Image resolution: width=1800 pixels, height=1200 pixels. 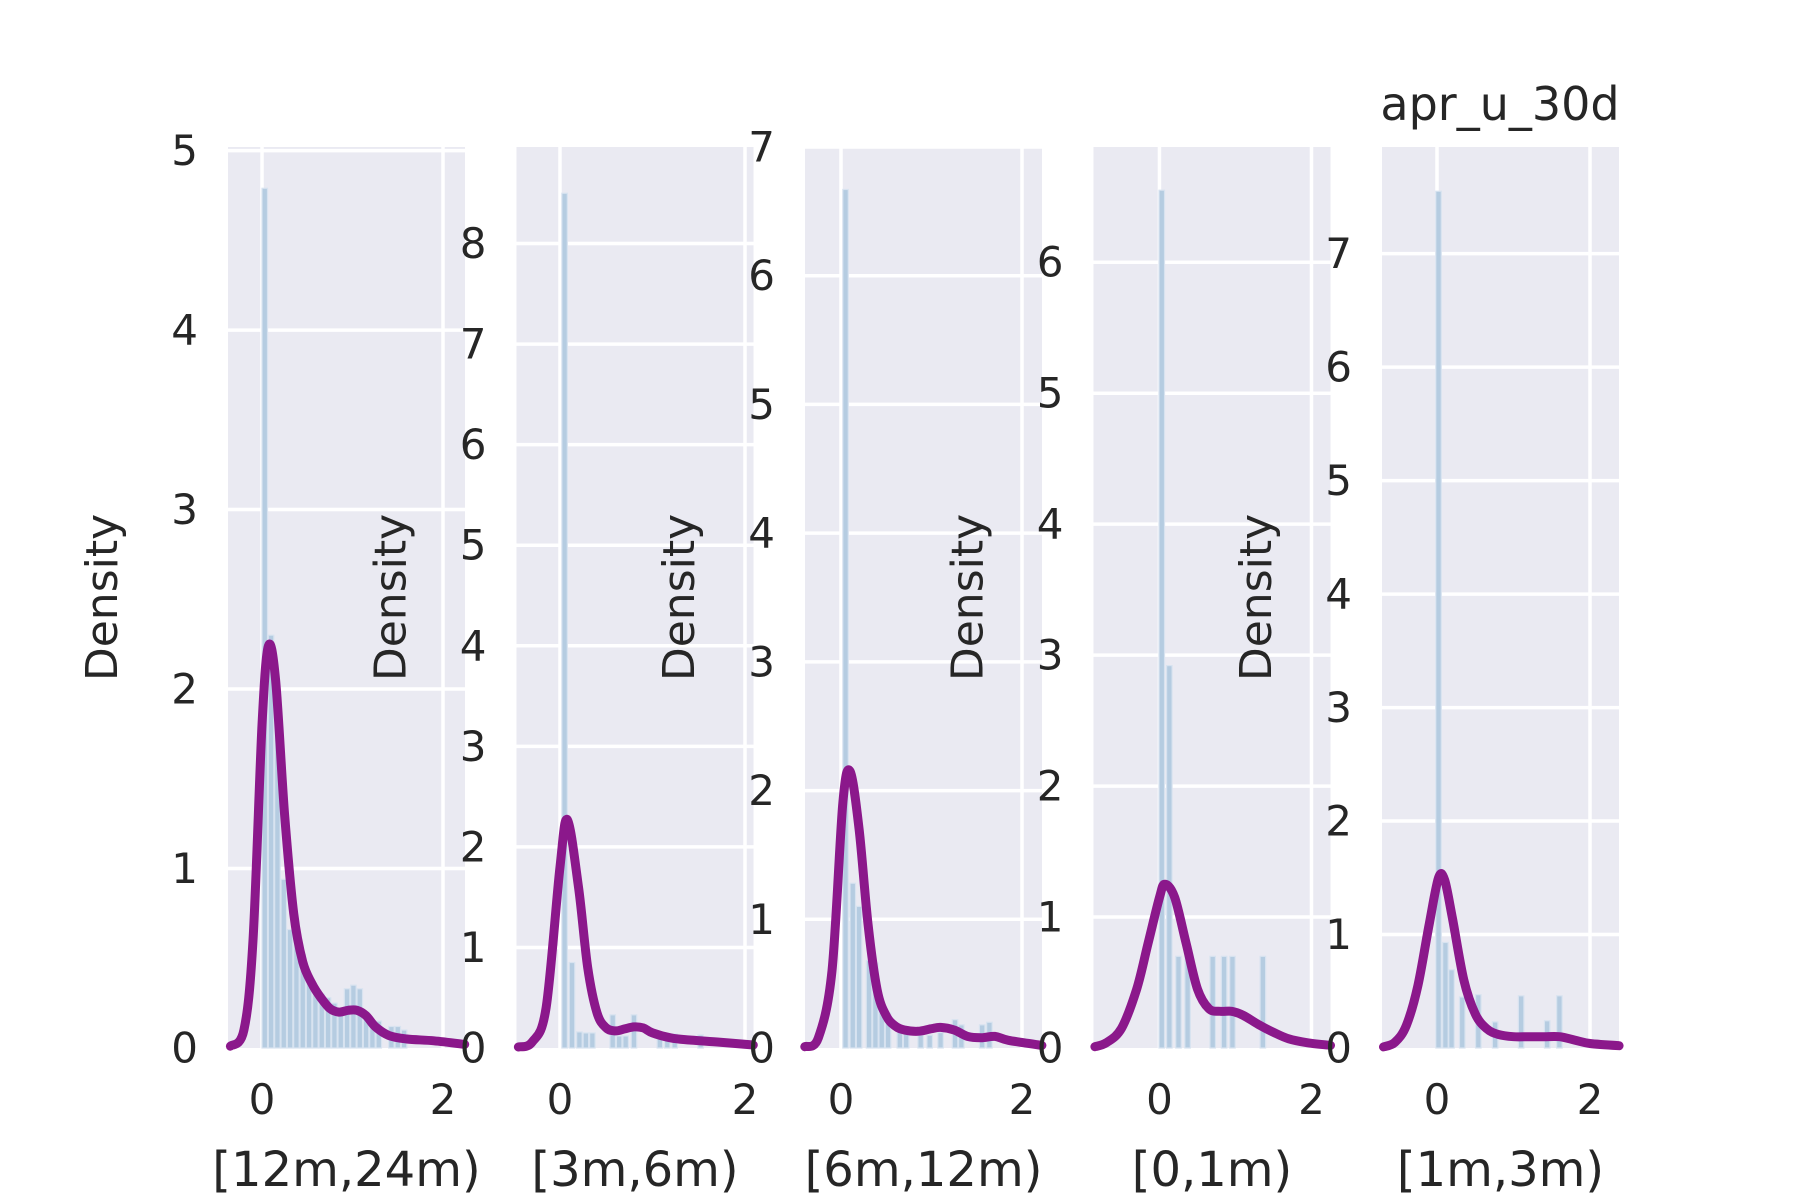 I want to click on x-axis-label: [1m,3m), so click(x=1500, y=1170).